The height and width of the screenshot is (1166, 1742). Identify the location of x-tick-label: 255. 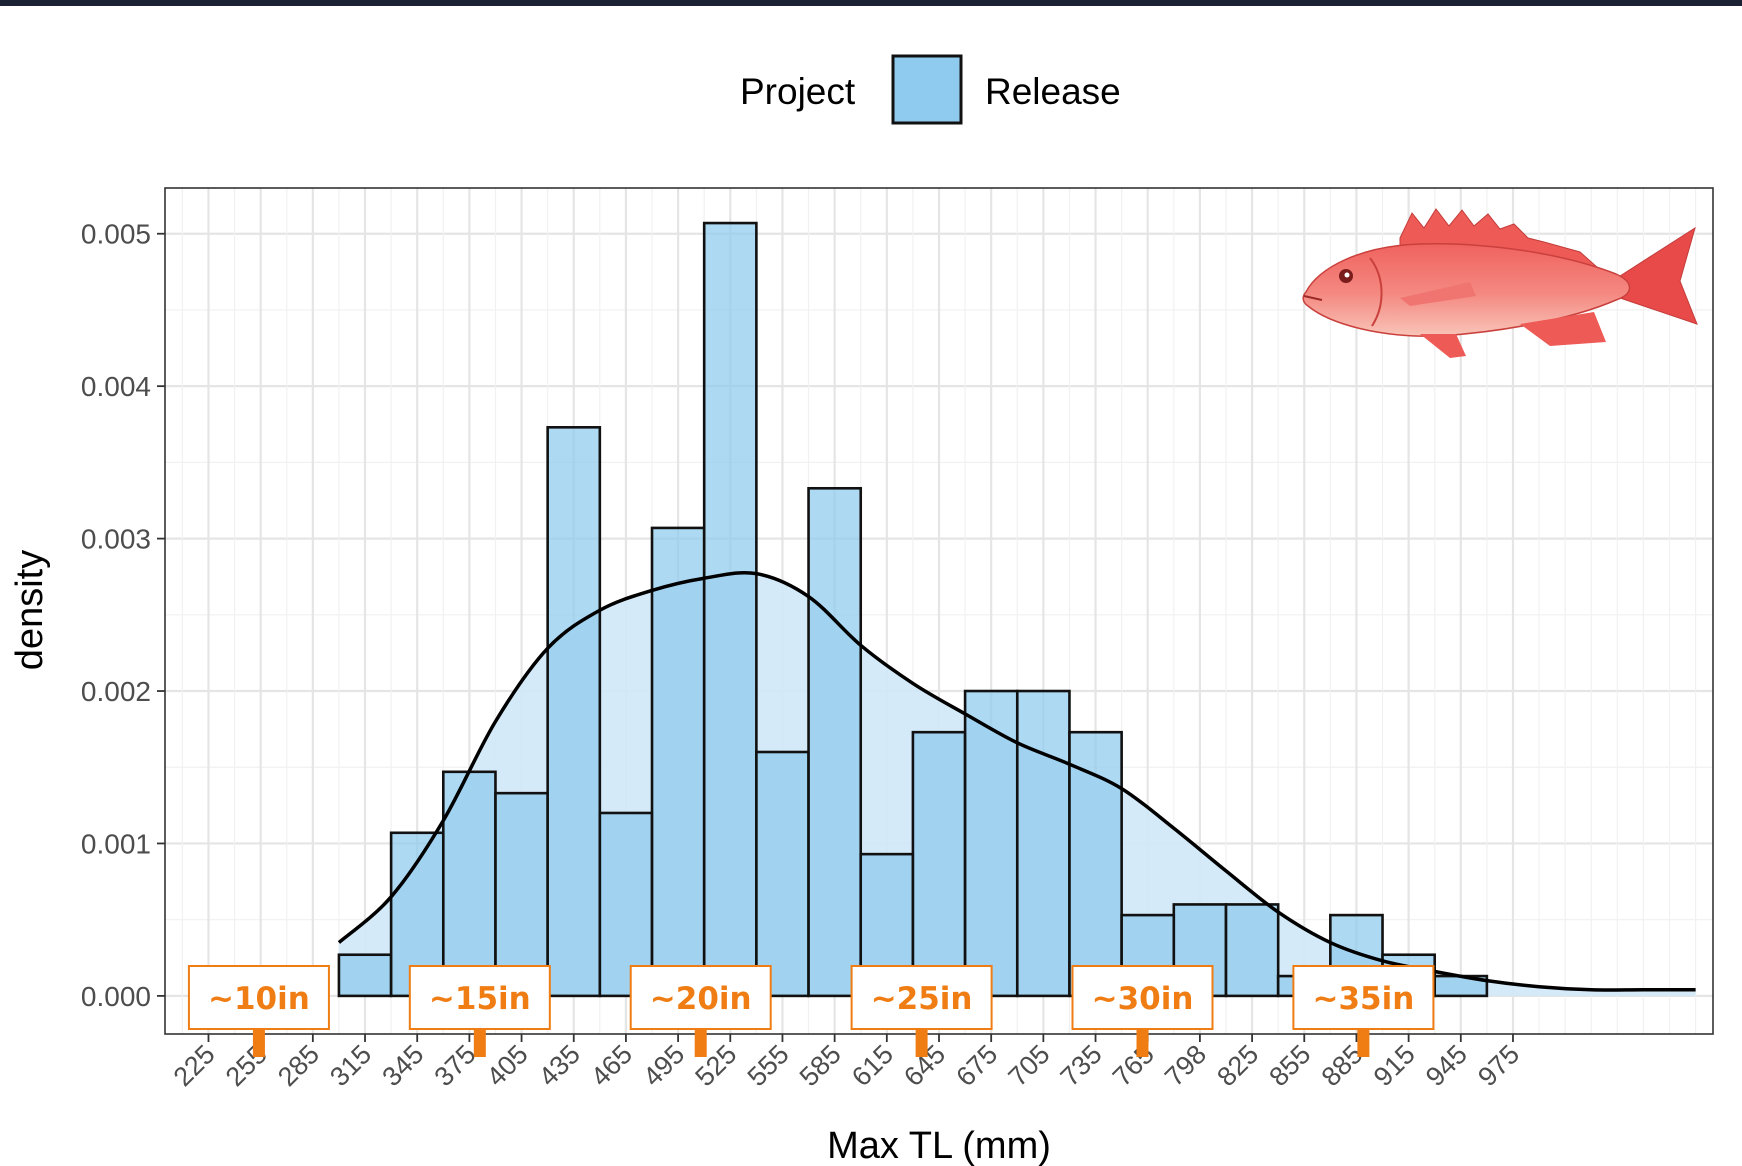
(246, 1065).